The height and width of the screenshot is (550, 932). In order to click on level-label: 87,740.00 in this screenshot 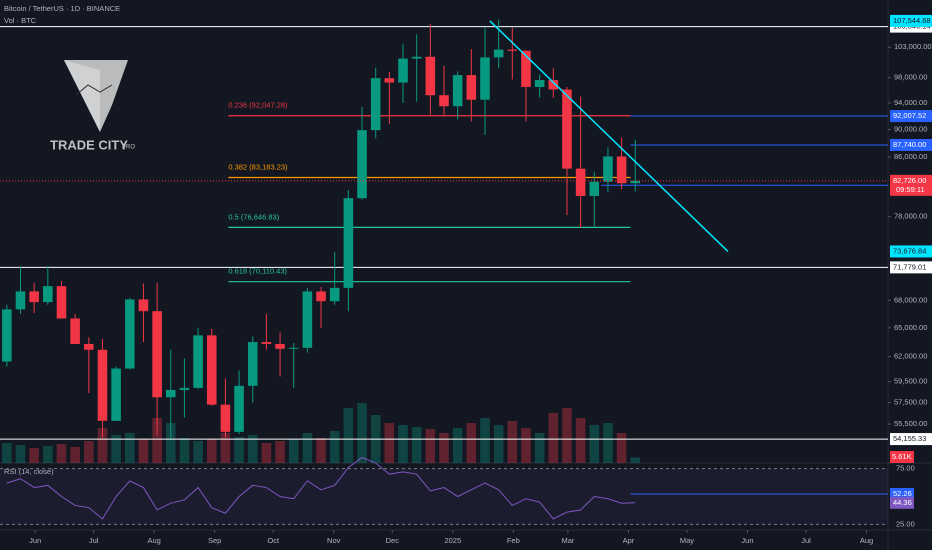, I will do `click(909, 144)`.